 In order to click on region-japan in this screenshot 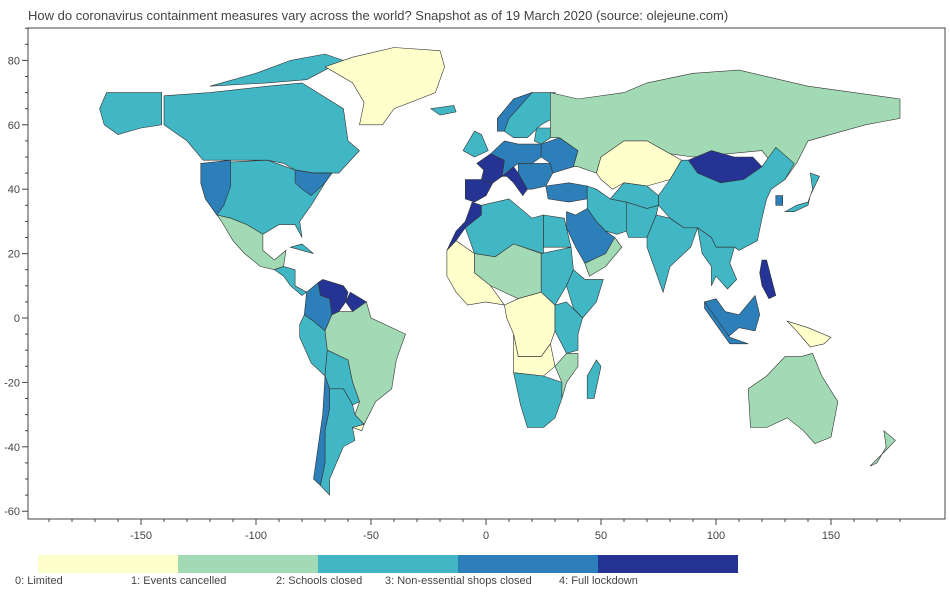, I will do `click(801, 192)`.